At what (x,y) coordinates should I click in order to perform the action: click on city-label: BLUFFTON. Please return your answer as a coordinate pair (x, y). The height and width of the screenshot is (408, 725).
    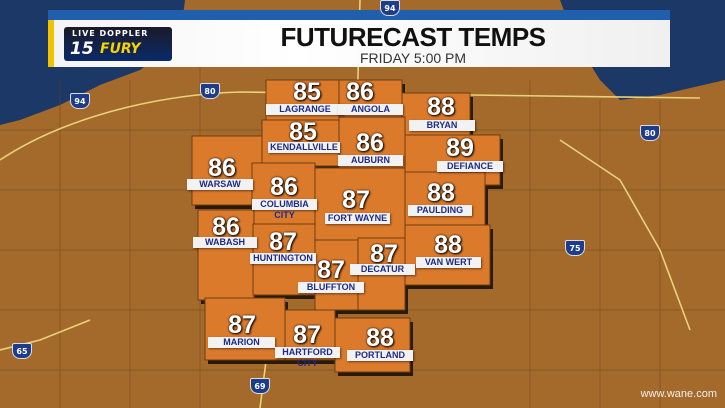
    Looking at the image, I should click on (331, 287).